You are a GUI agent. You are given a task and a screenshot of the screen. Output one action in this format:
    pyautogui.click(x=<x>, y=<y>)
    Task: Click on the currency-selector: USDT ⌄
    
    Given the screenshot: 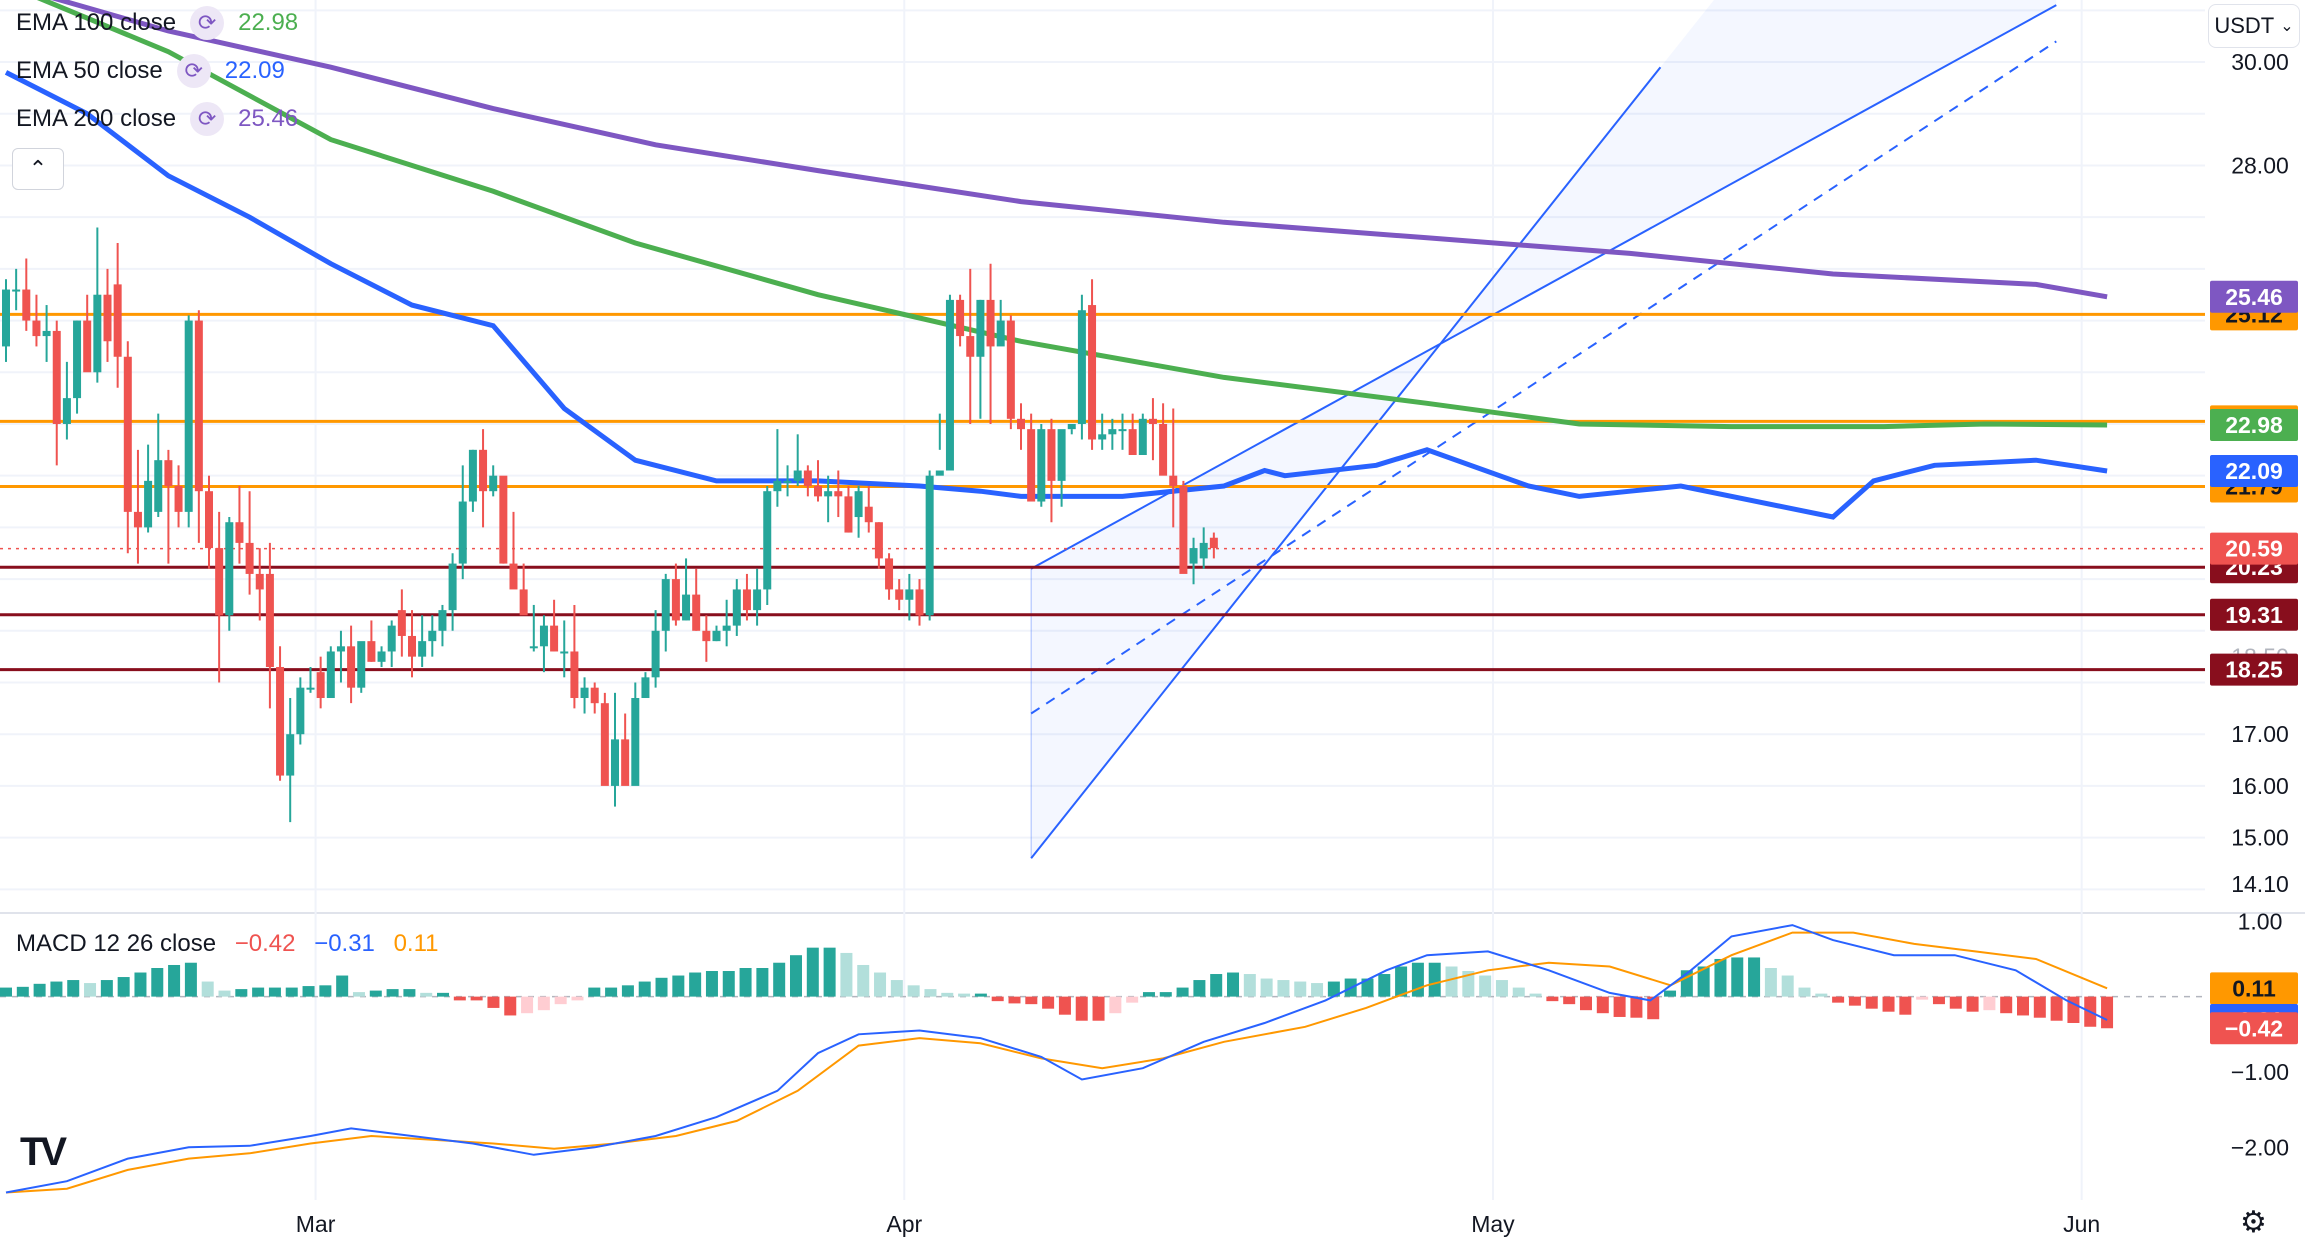 What is the action you would take?
    pyautogui.click(x=2254, y=26)
    